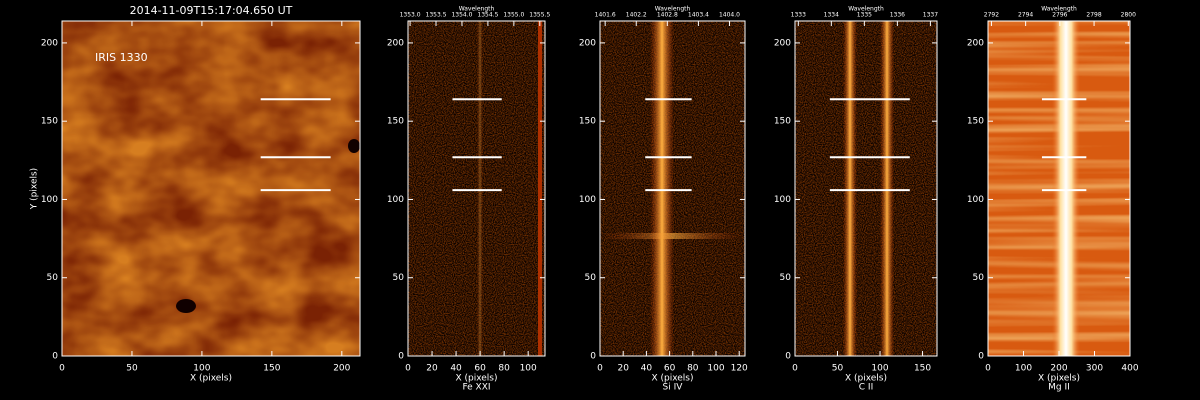  Describe the element at coordinates (1094, 369) in the screenshot. I see `x-tick-label: 300` at that location.